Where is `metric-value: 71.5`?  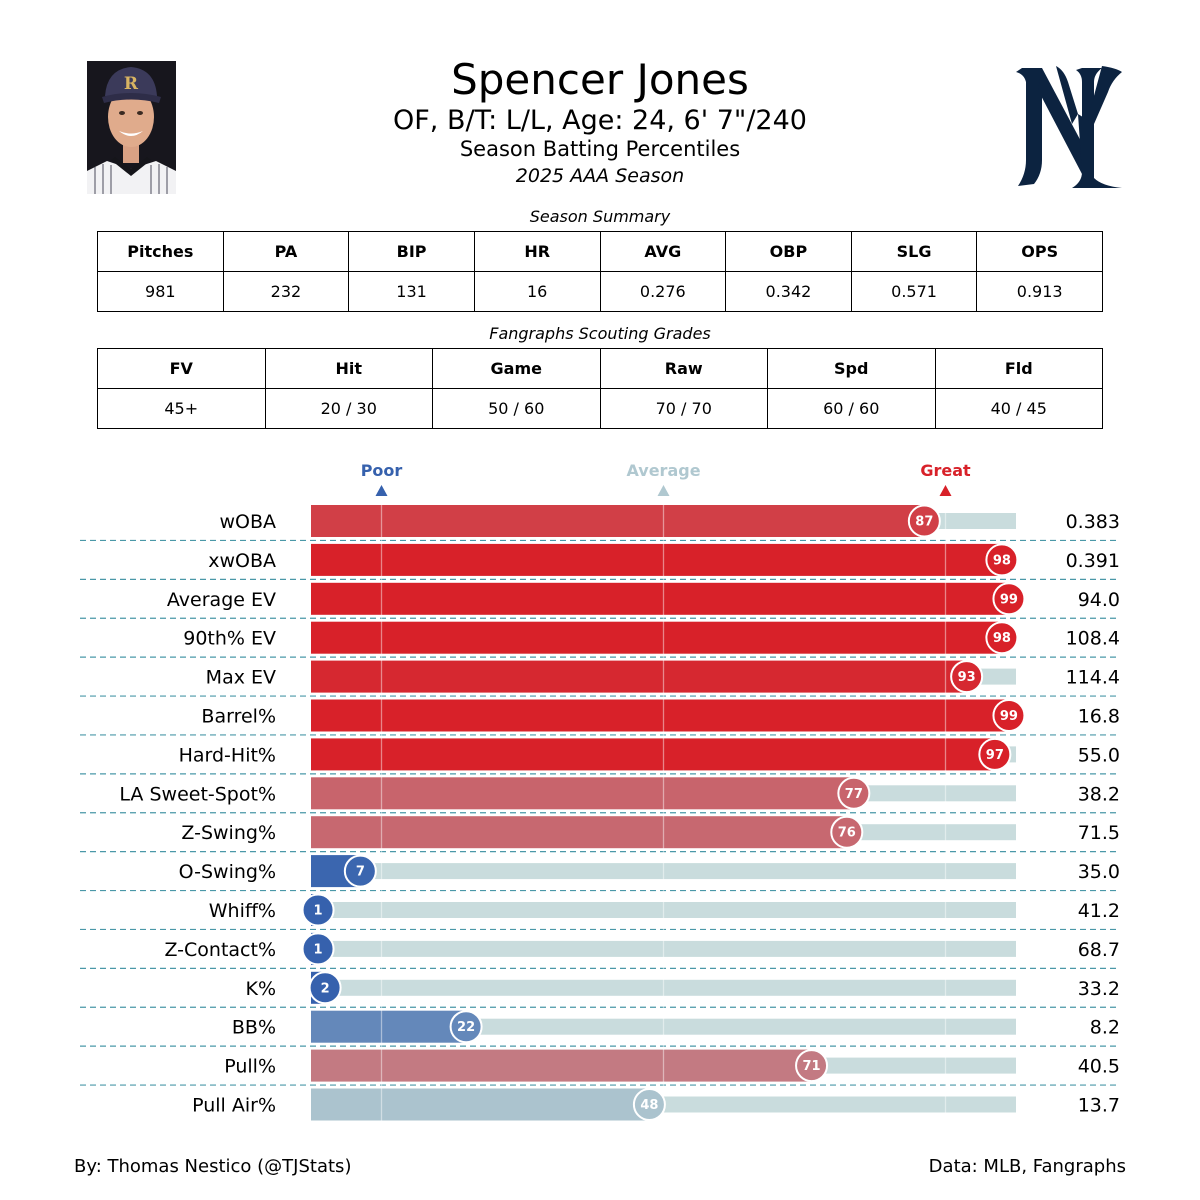 metric-value: 71.5 is located at coordinates (1099, 833).